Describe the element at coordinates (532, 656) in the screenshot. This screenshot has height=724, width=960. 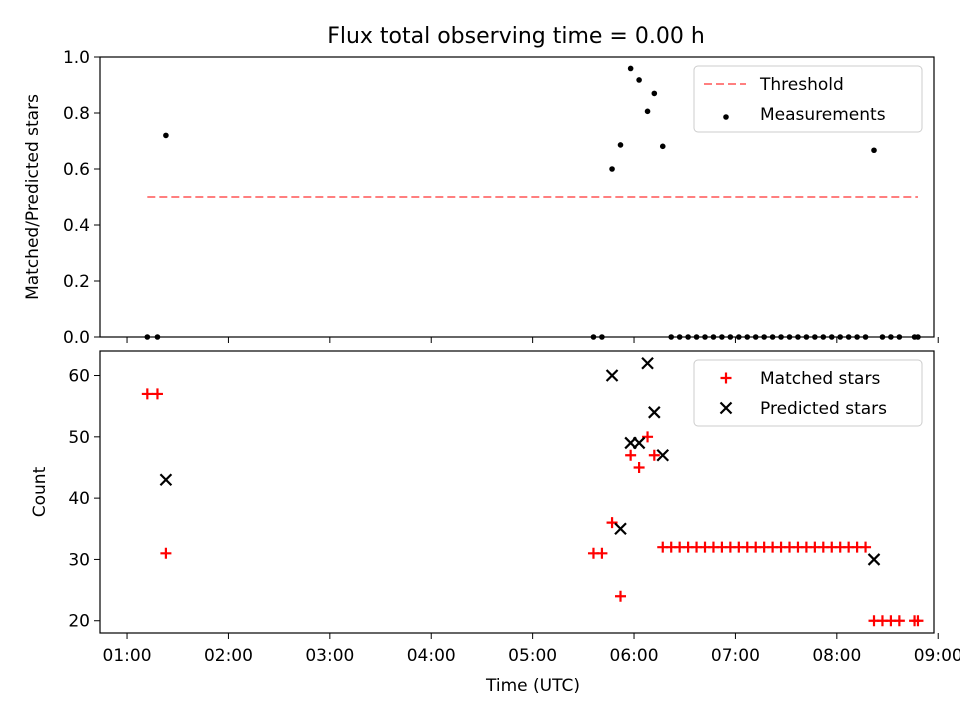
I see `x-tick-label: 05:00` at that location.